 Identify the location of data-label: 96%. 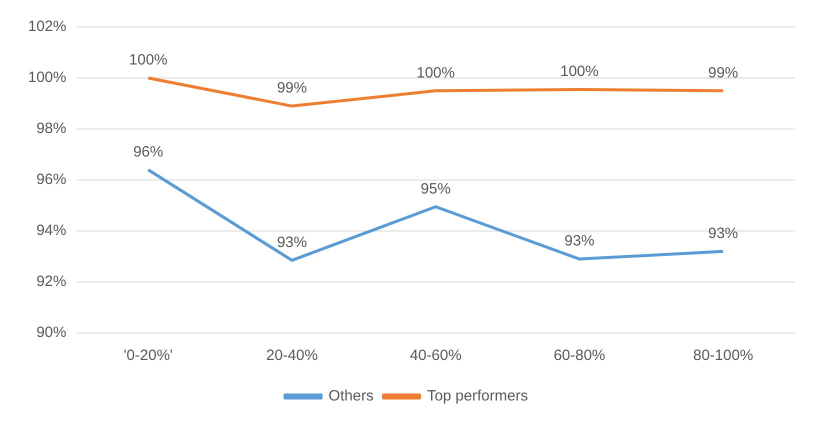
(148, 151).